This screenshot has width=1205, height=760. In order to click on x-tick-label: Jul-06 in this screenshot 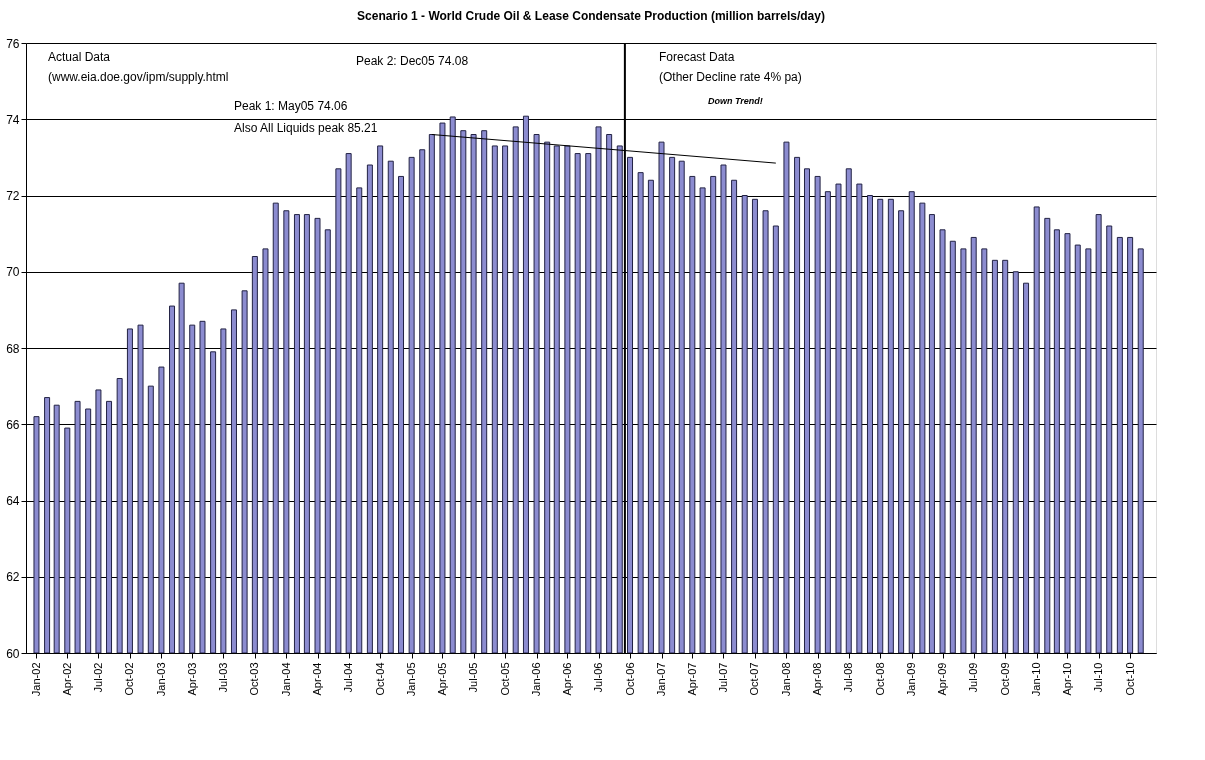, I will do `click(598, 677)`.